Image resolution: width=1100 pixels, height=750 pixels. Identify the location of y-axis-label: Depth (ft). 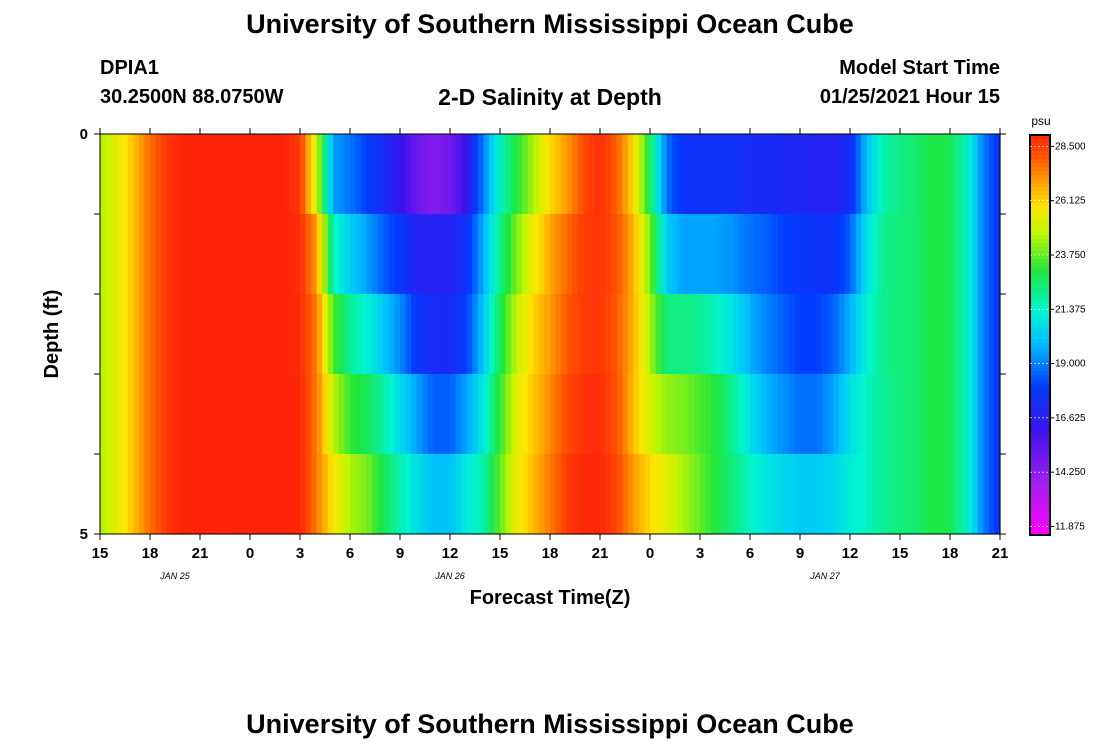
(52, 334).